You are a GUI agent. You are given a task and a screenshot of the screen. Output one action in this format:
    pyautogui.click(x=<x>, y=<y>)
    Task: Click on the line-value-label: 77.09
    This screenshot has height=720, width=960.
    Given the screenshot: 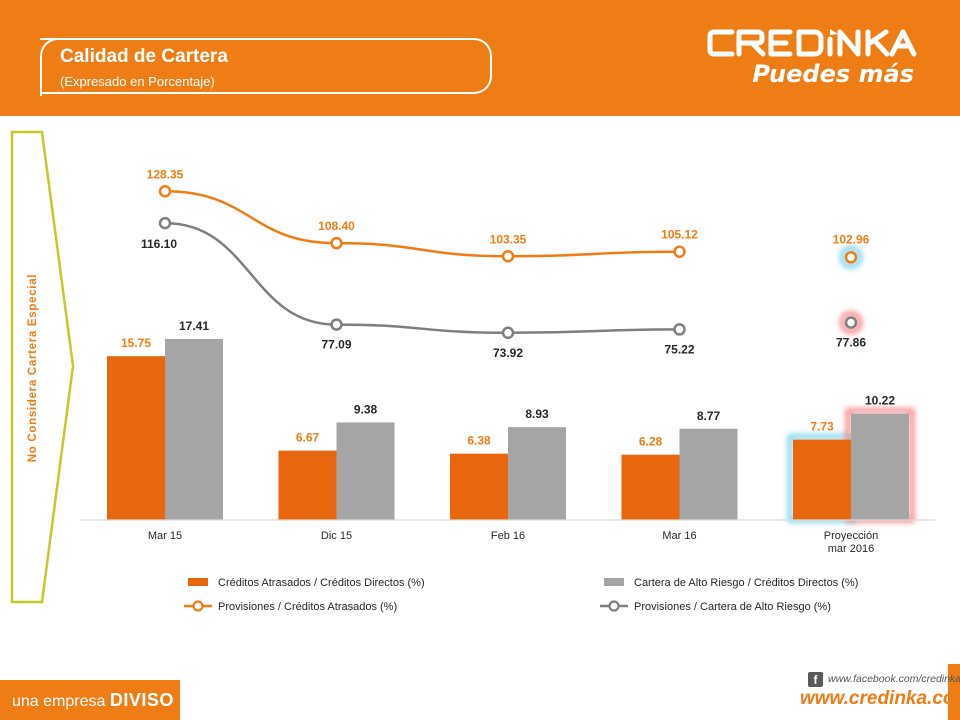 What is the action you would take?
    pyautogui.click(x=336, y=345)
    